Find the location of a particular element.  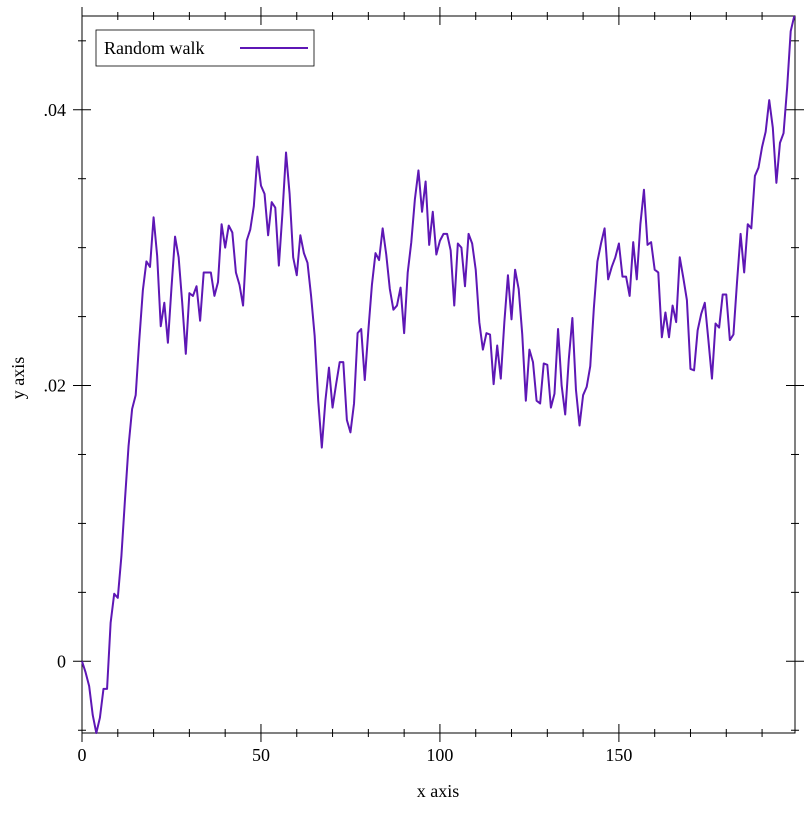

x-tick-label: 50 is located at coordinates (261, 755).